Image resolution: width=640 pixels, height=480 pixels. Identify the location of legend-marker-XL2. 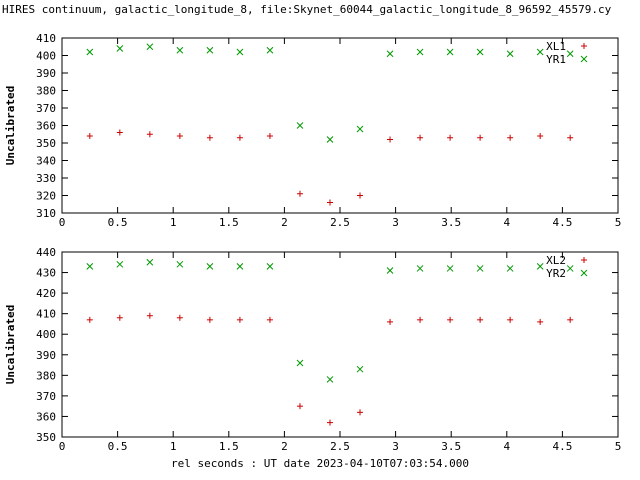
(584, 260).